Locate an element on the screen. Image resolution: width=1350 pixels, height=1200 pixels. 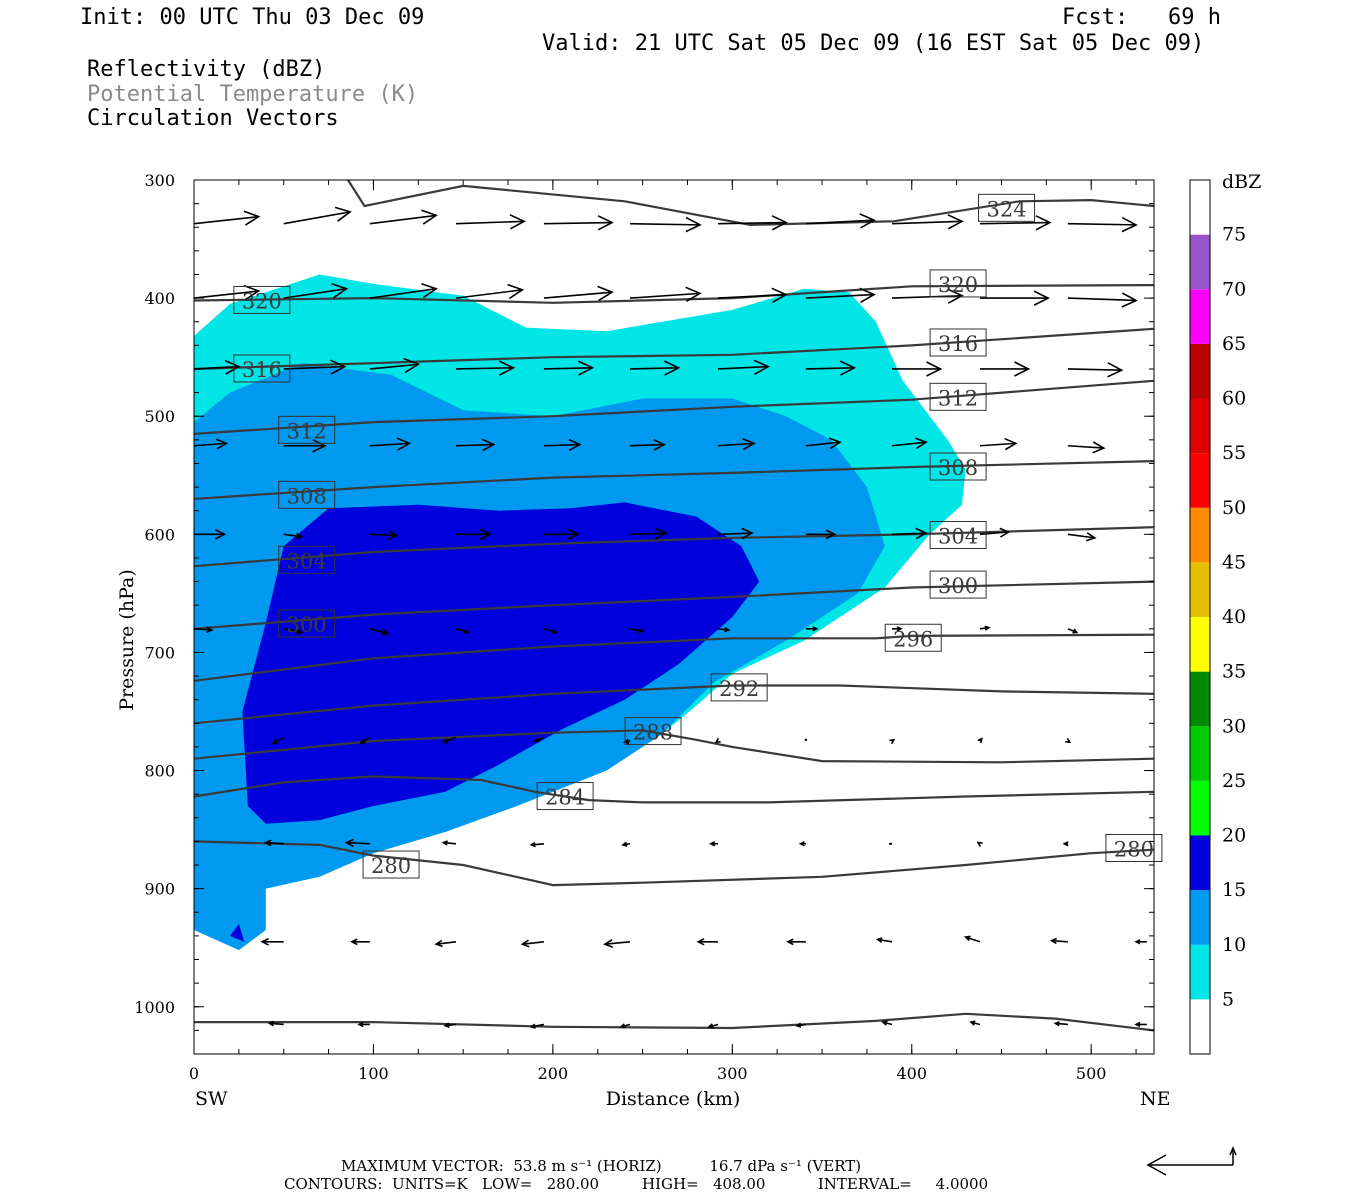
x-tick-label: 400 is located at coordinates (911, 1073).